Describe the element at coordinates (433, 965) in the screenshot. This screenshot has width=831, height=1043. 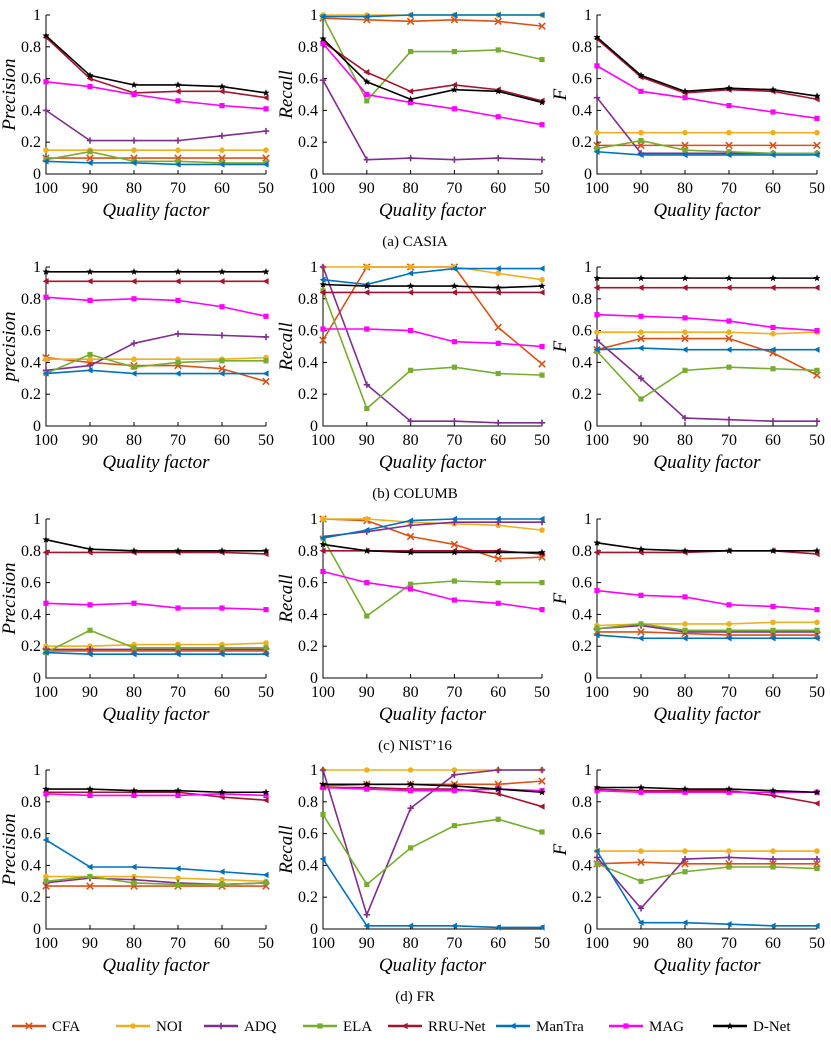
I see `x-axis-label: Quality factor` at that location.